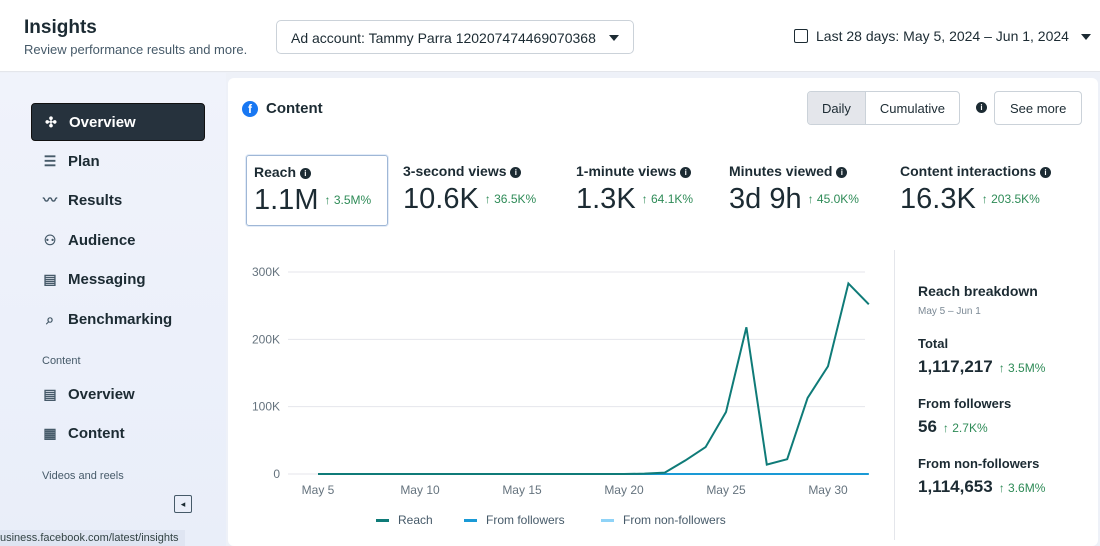  Describe the element at coordinates (525, 520) in the screenshot. I see `legend-label: From followers` at that location.